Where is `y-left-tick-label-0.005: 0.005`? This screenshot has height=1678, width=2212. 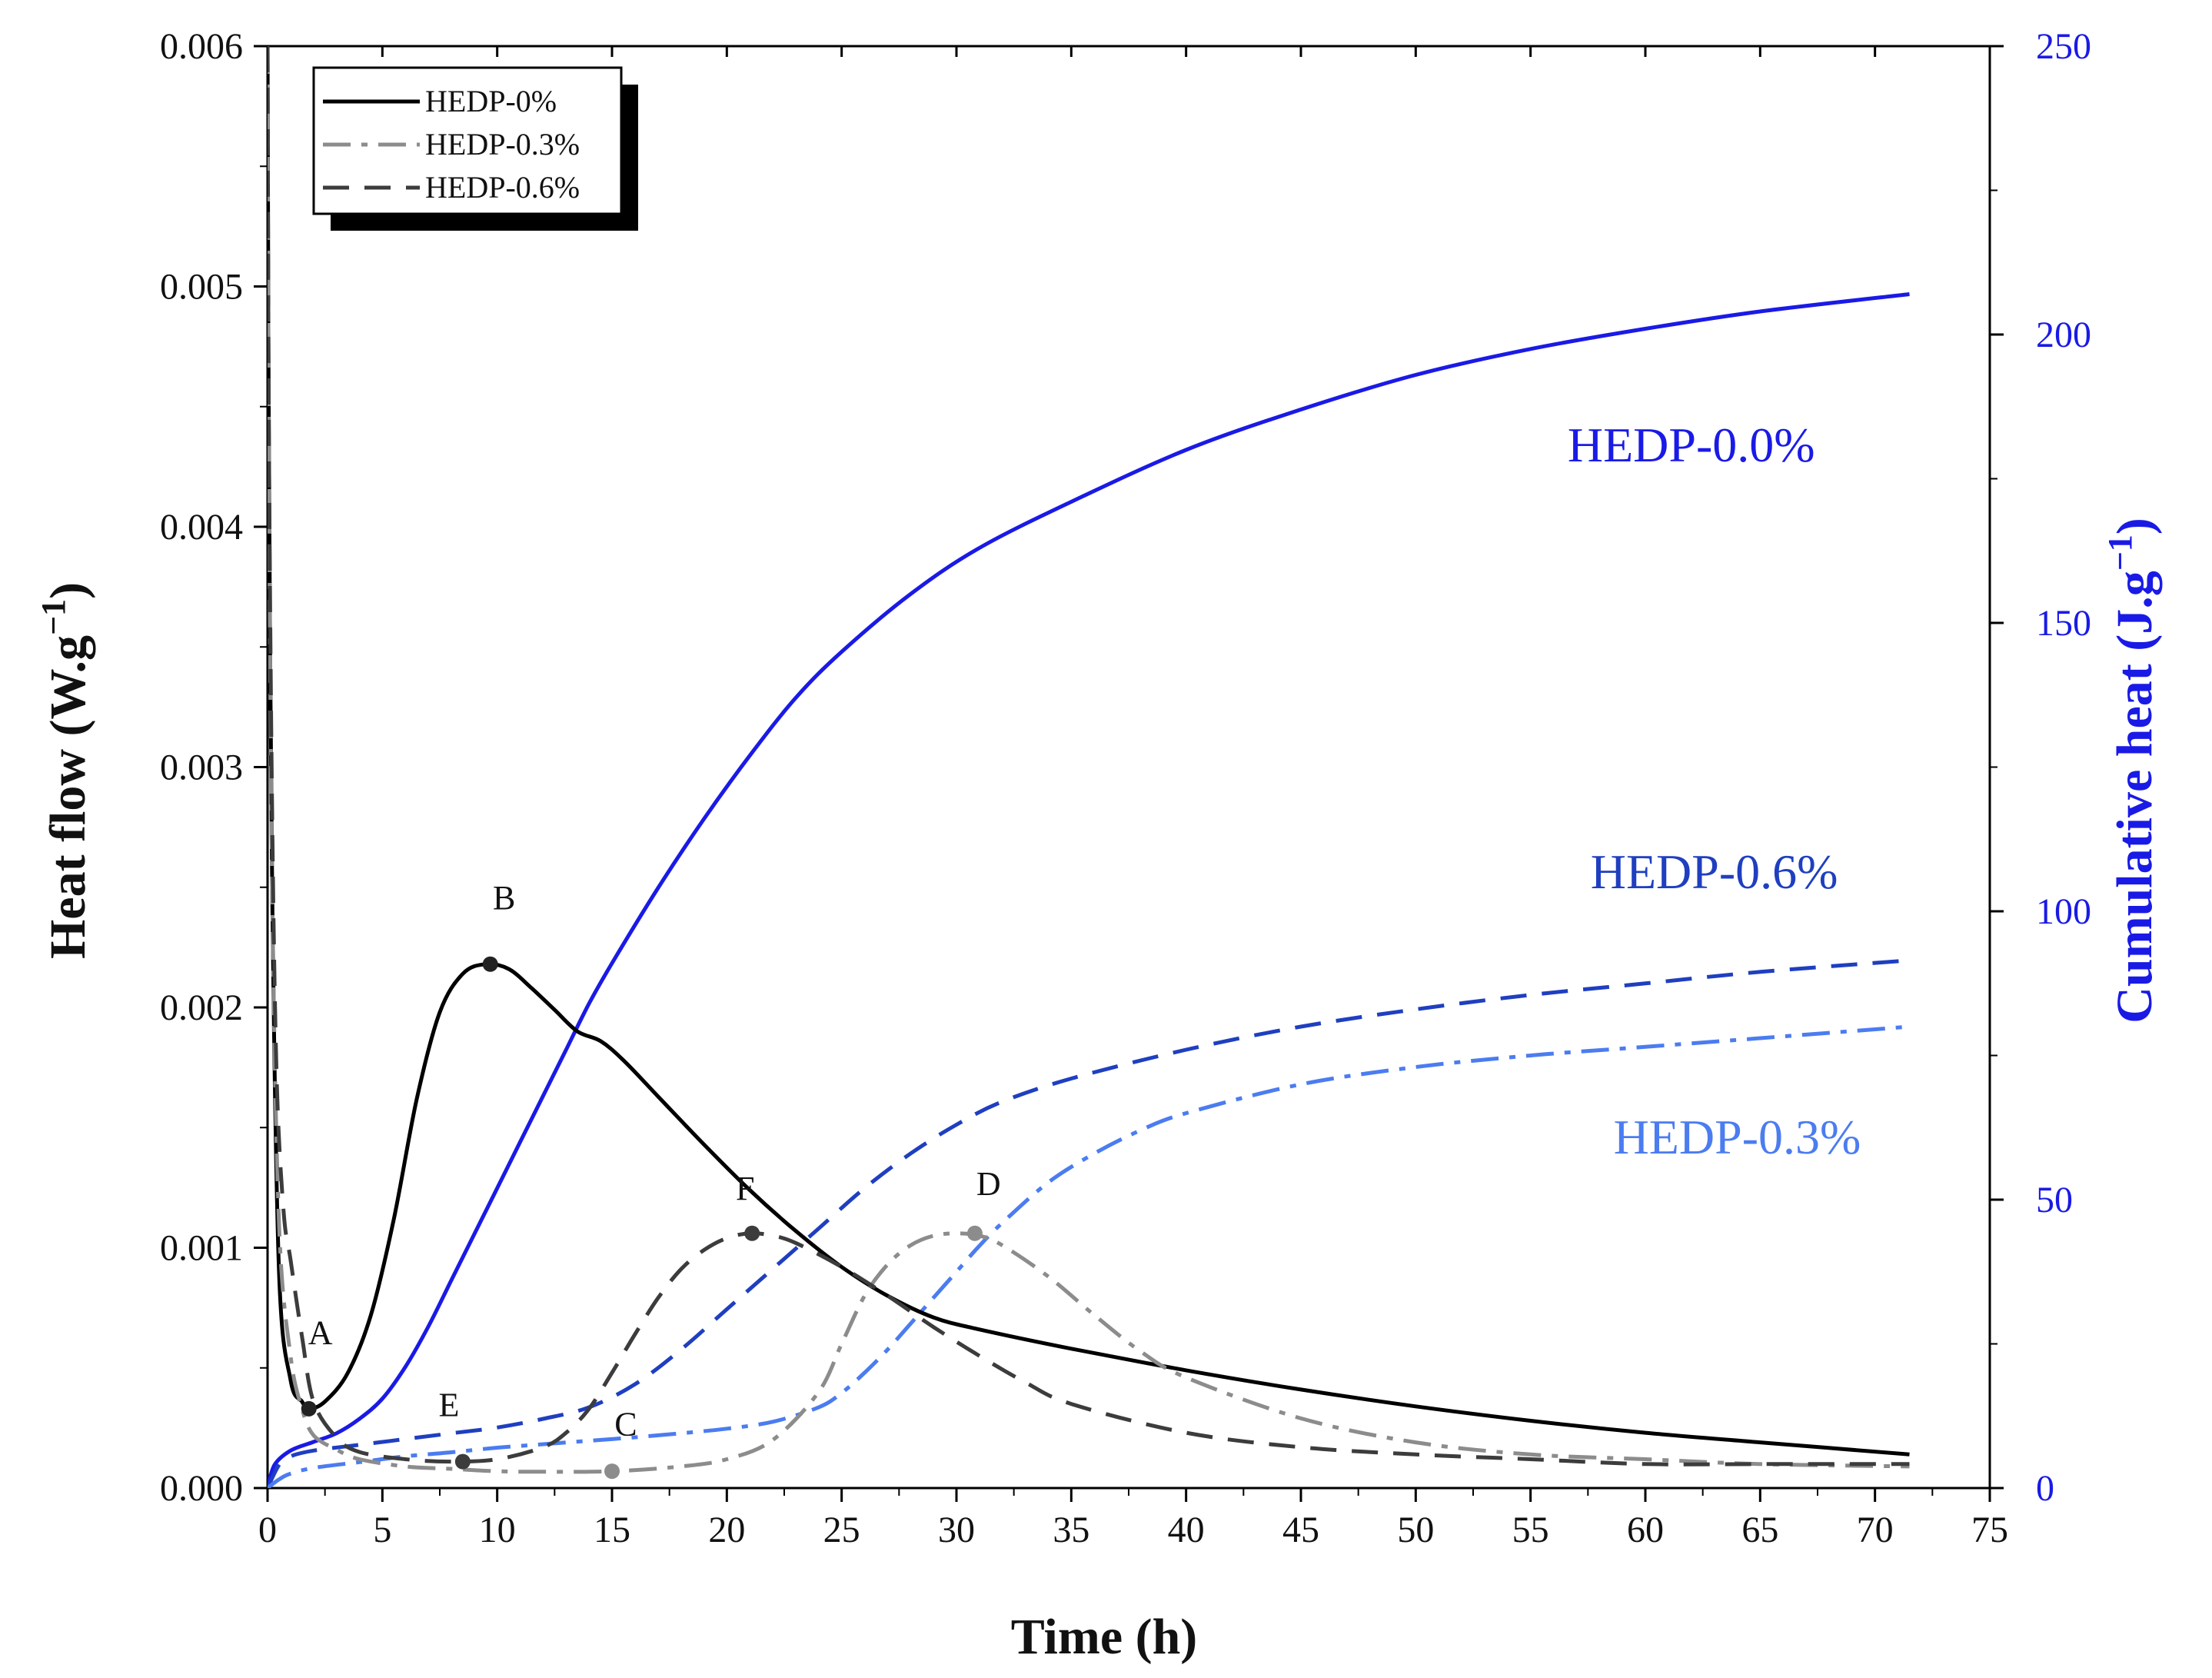
y-left-tick-label-0.005: 0.005 is located at coordinates (201, 287).